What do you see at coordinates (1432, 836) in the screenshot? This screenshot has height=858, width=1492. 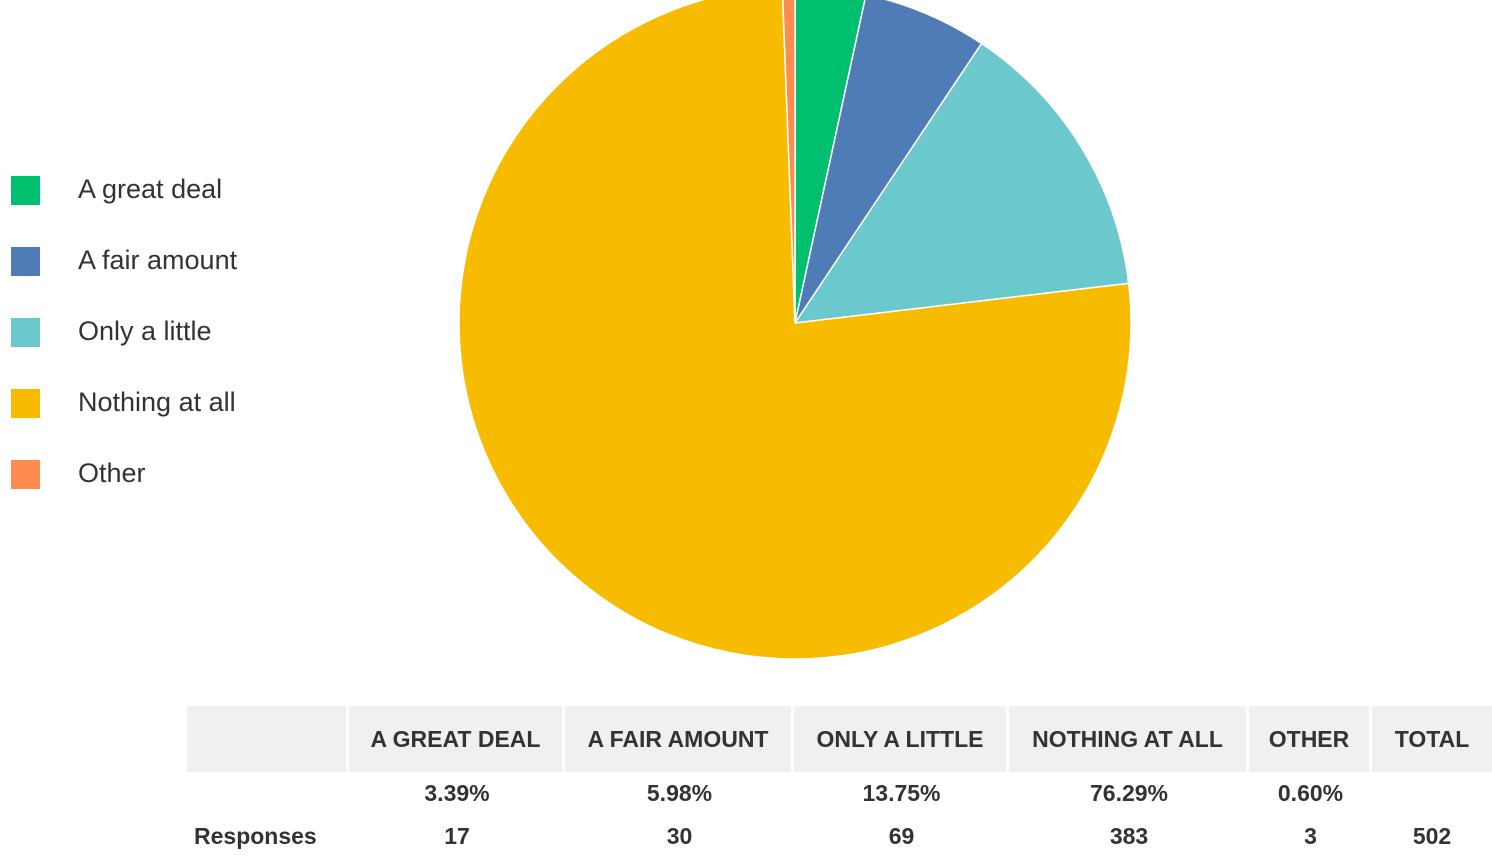 I see `responses-total: 502` at bounding box center [1432, 836].